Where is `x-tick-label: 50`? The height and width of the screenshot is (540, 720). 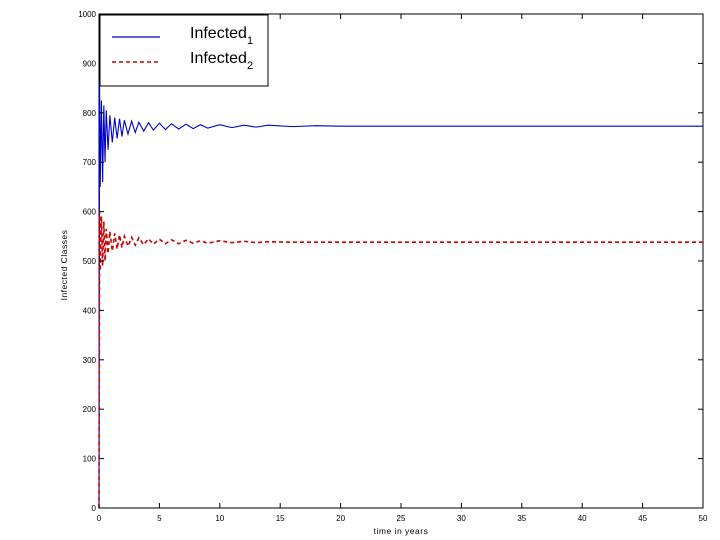 x-tick-label: 50 is located at coordinates (703, 518).